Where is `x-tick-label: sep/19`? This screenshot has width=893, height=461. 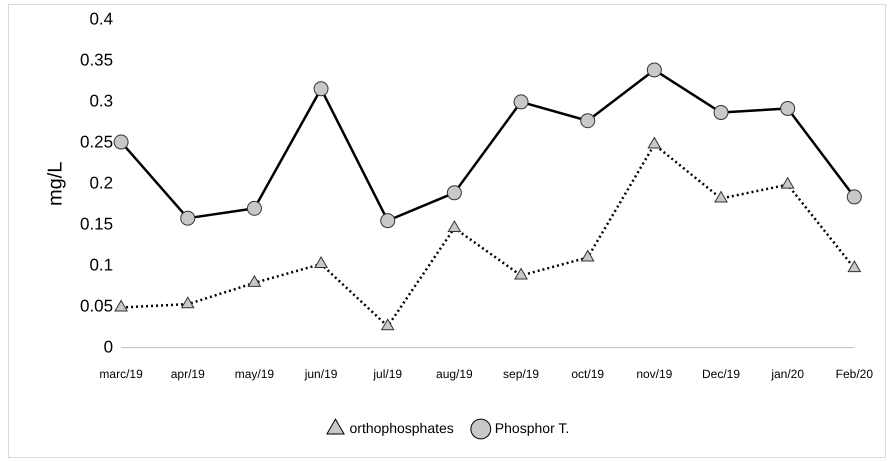 x-tick-label: sep/19 is located at coordinates (521, 374).